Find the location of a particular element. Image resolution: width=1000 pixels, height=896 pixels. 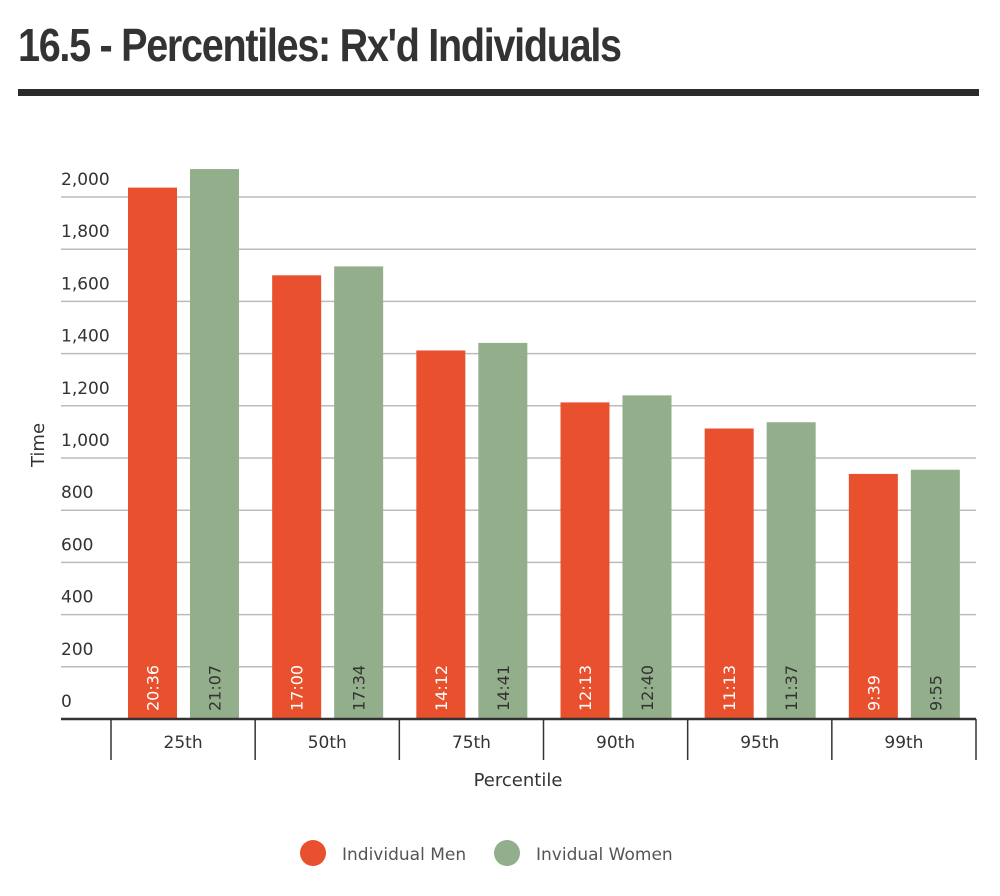

data-label: 17:00 is located at coordinates (297, 688).